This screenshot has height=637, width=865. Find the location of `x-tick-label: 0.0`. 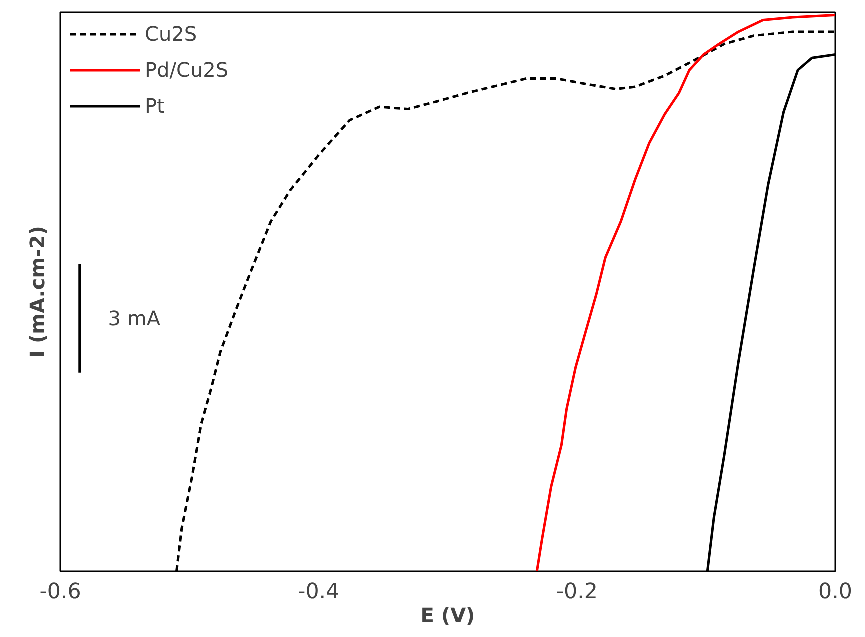

x-tick-label: 0.0 is located at coordinates (835, 592).